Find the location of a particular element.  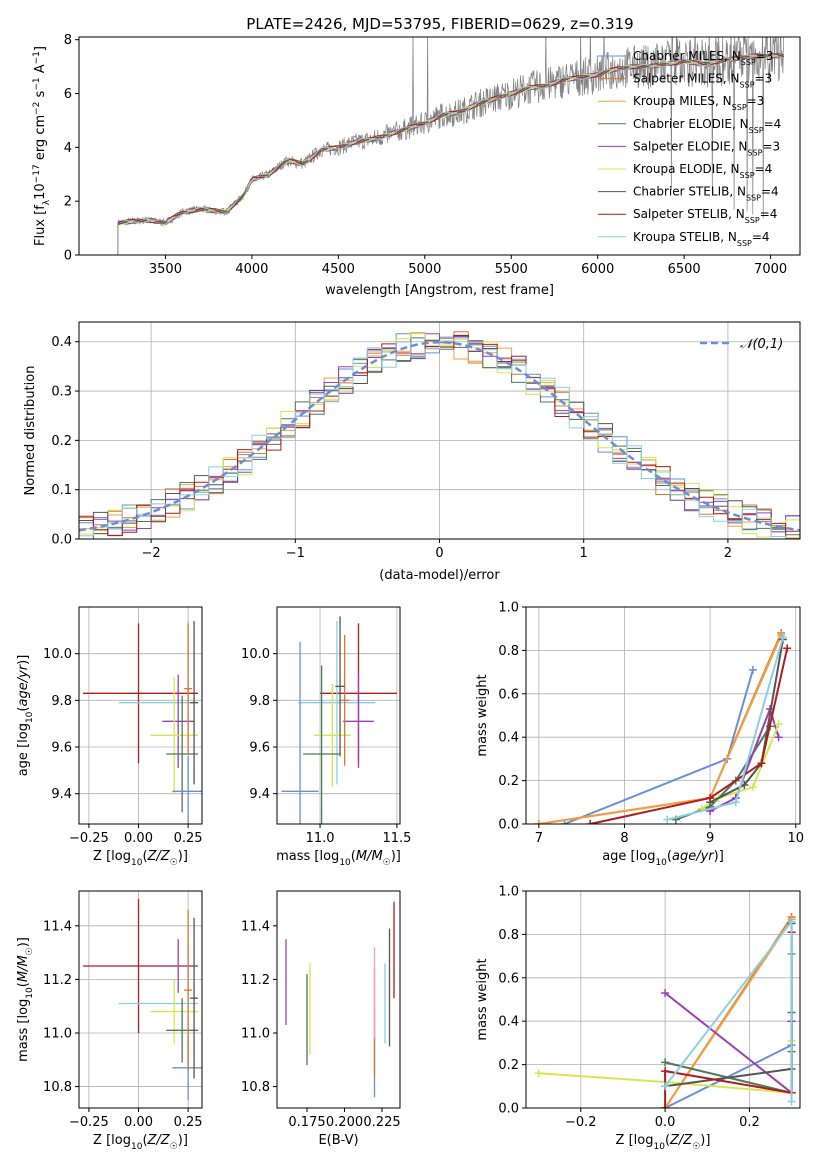

x-axis-label: mass [log10(M/M☉)] is located at coordinates (338, 858).